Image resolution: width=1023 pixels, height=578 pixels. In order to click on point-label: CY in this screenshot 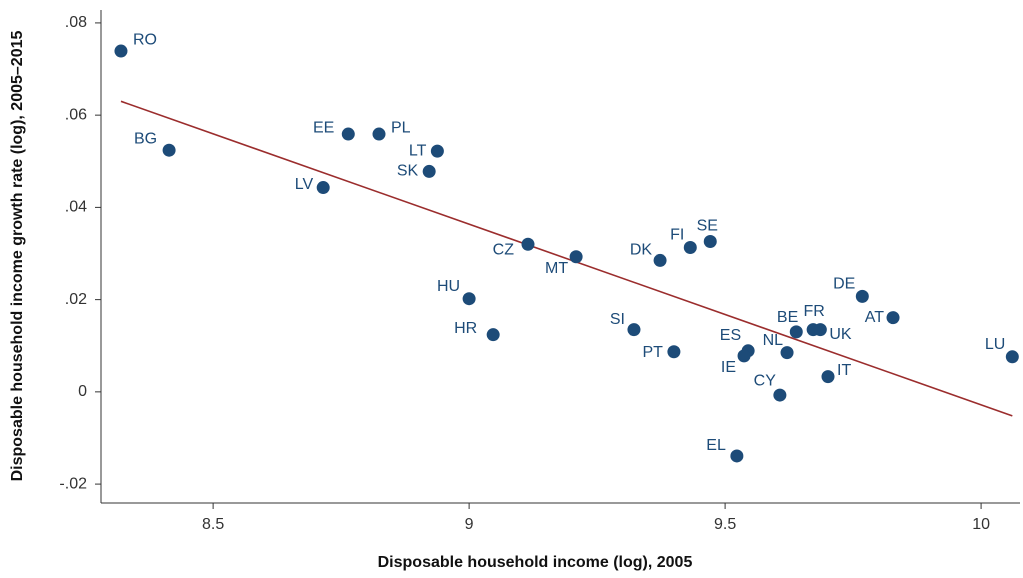, I will do `click(765, 380)`.